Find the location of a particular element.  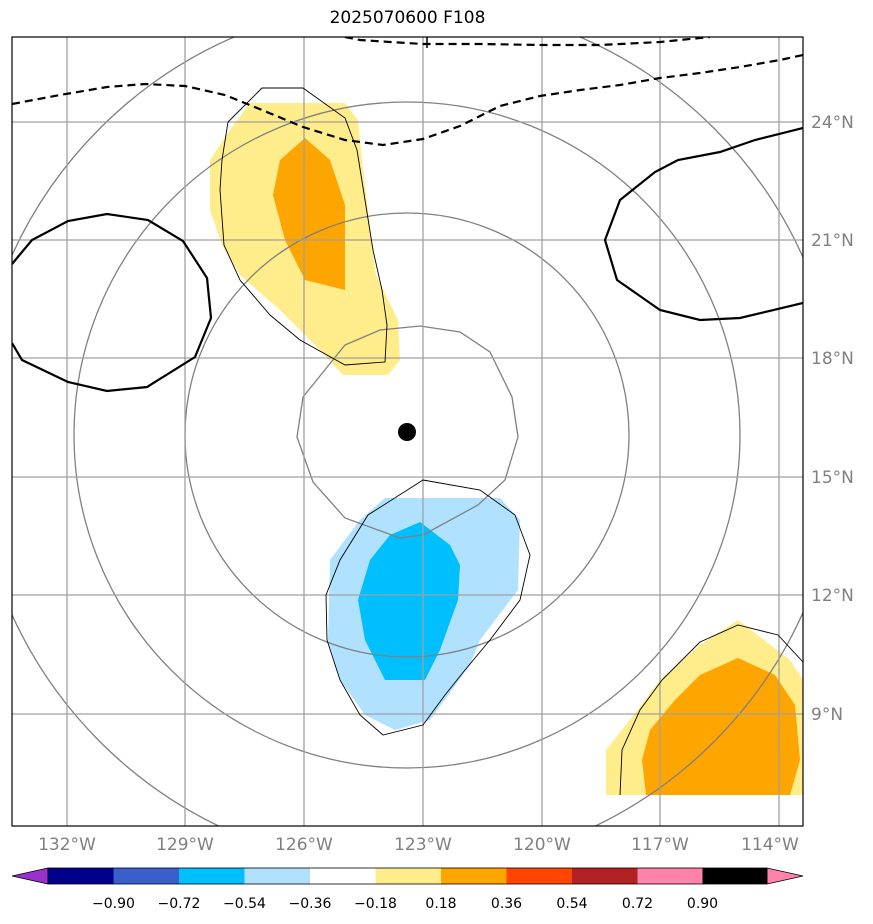

colorbar-label: 0.90 is located at coordinates (702, 904).